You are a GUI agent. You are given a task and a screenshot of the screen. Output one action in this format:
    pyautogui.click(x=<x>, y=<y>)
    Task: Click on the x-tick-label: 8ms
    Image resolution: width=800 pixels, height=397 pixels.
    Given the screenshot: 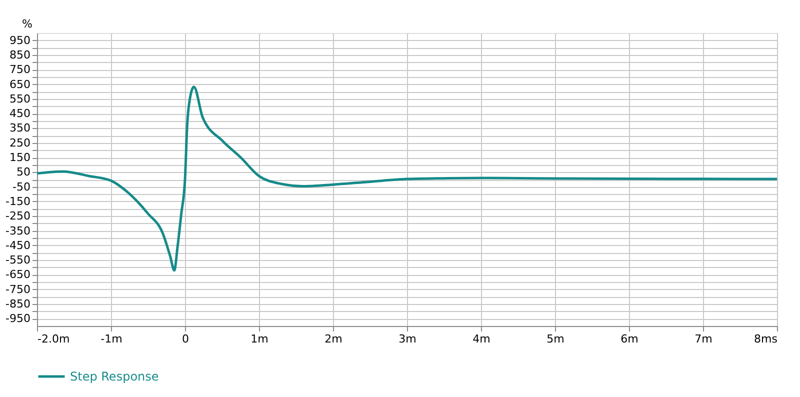 What is the action you would take?
    pyautogui.click(x=766, y=339)
    